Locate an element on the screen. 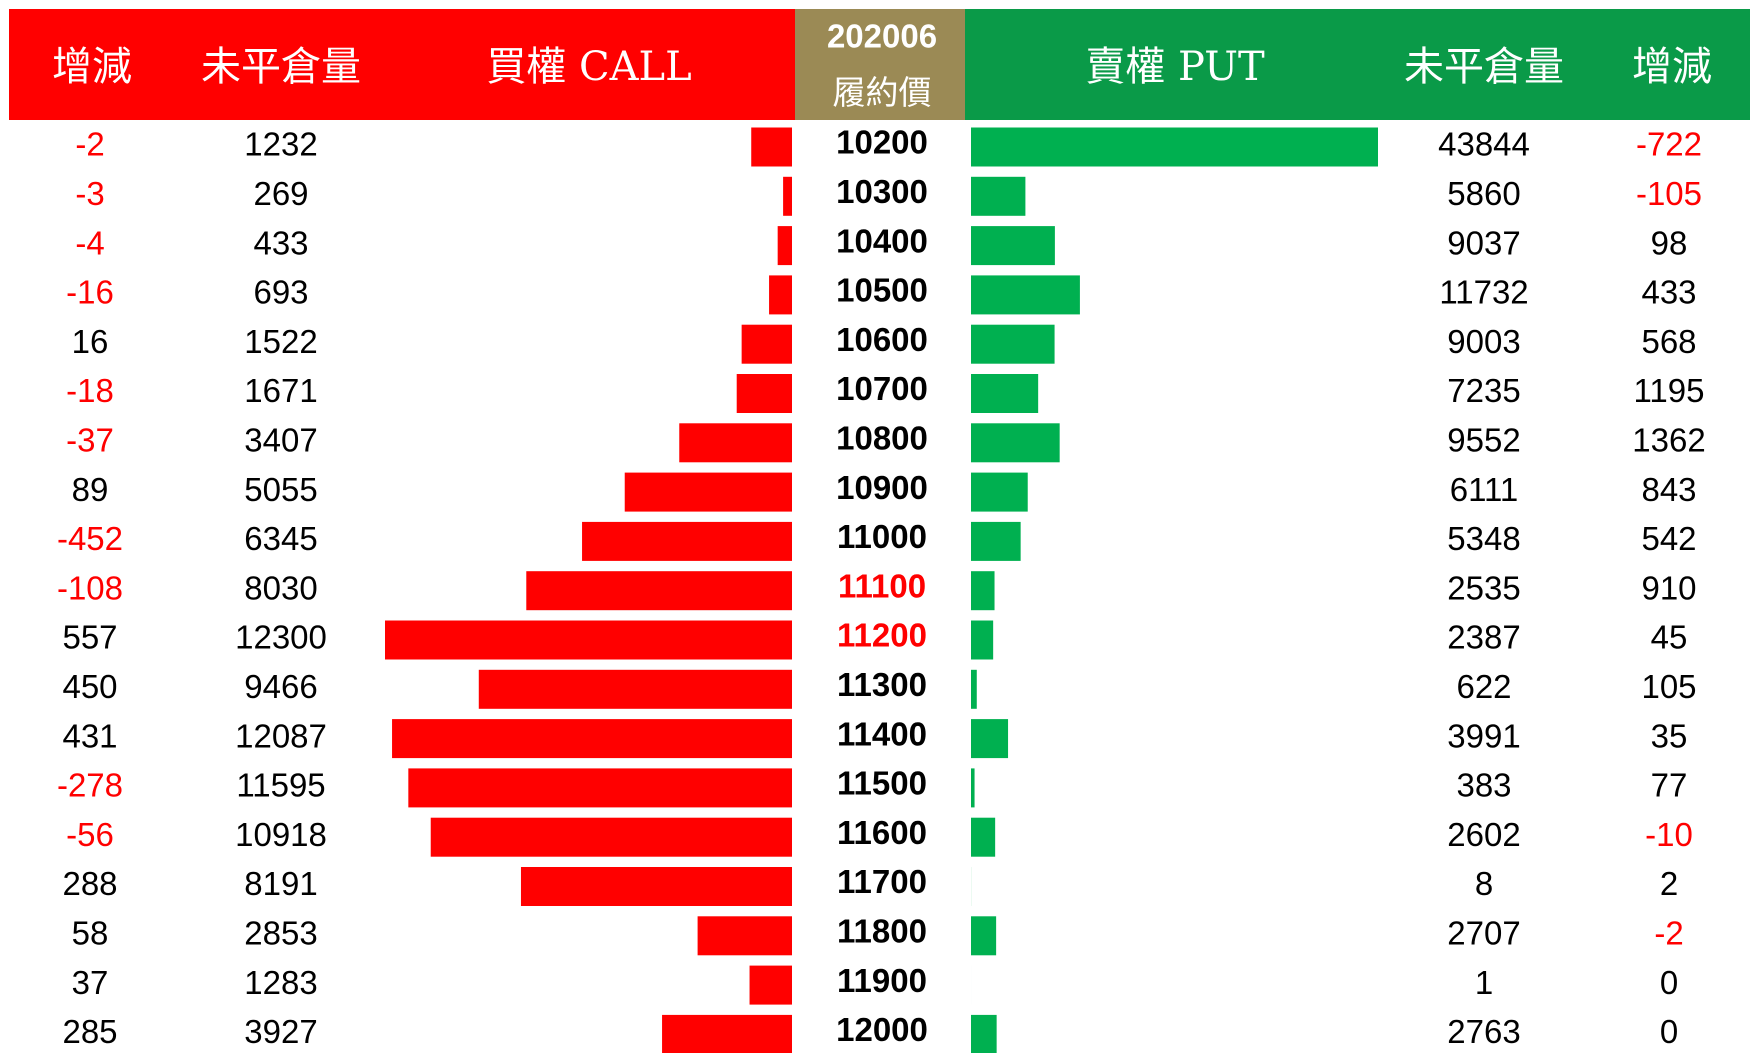 The width and height of the screenshot is (1750, 1053). call-oi: 8030 is located at coordinates (280, 587).